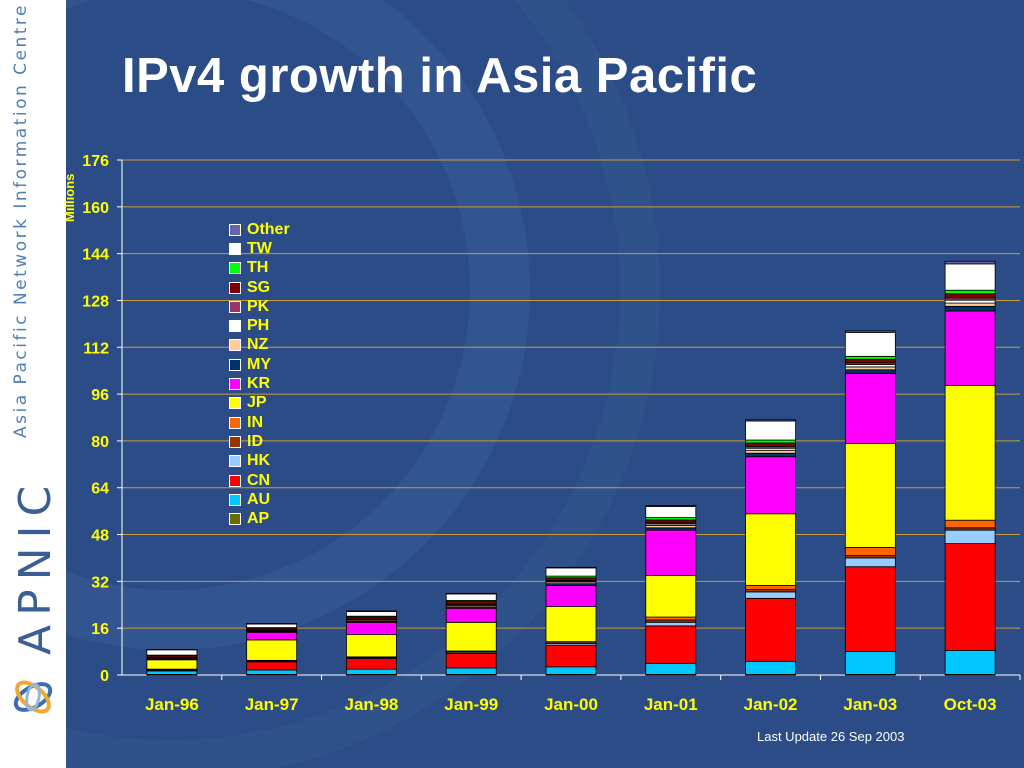 The image size is (1024, 768). Describe the element at coordinates (259, 325) in the screenshot. I see `legend-item-ph: PH` at that location.